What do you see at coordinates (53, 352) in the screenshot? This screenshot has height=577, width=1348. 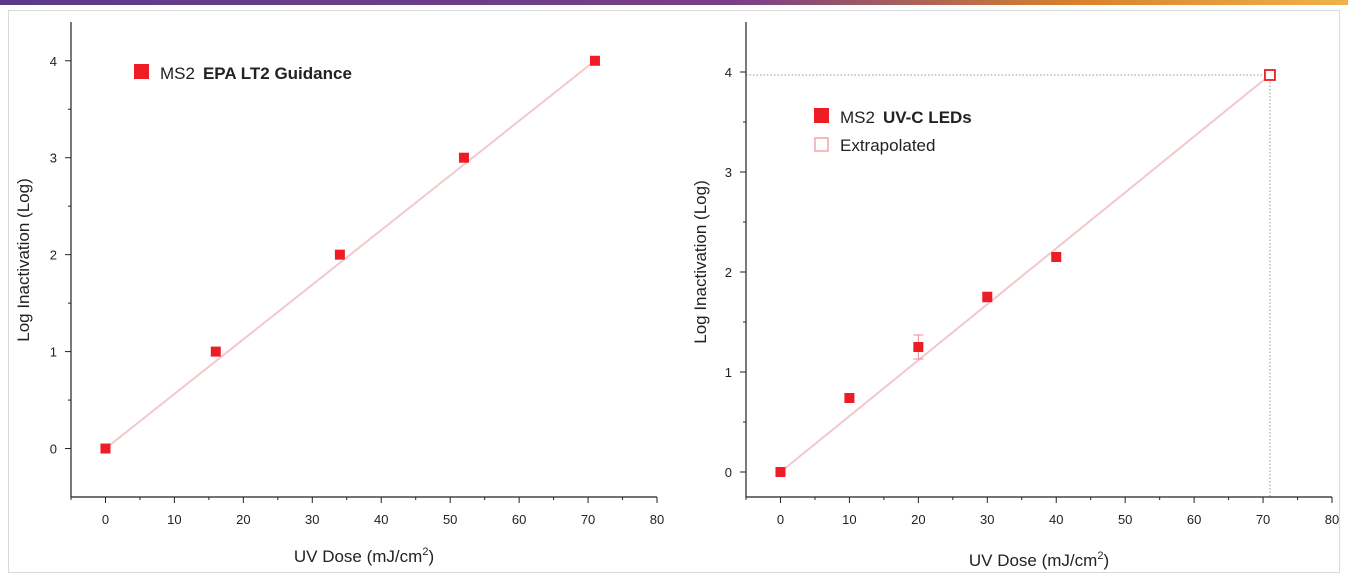 I see `y-tick-label-left: 1` at bounding box center [53, 352].